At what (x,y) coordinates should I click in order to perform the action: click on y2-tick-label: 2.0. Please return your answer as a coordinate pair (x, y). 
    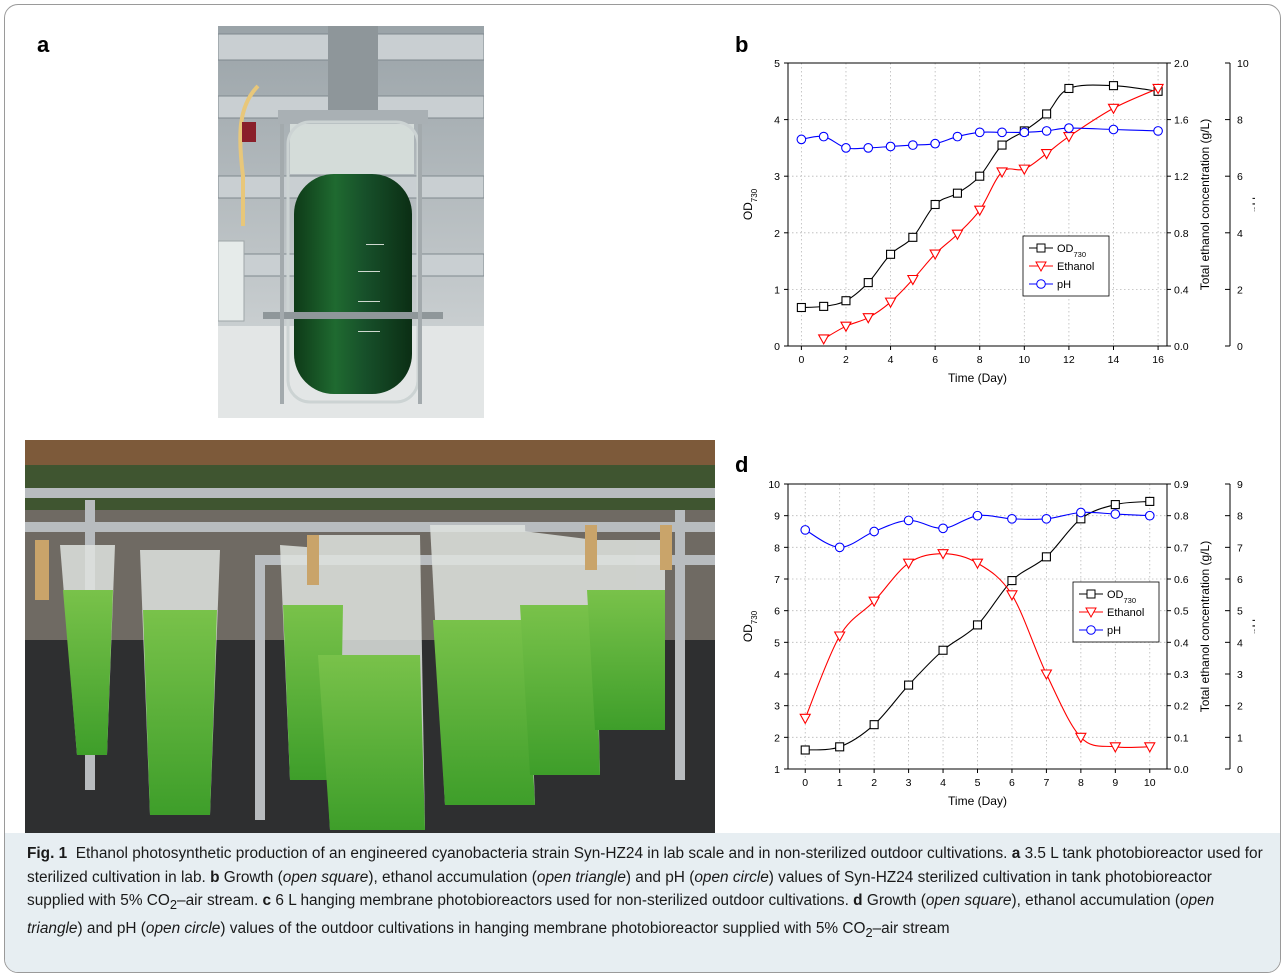
    Looking at the image, I should click on (1181, 64).